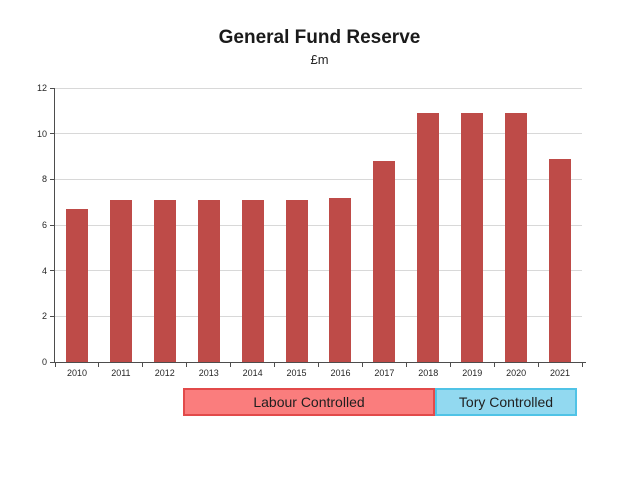  Describe the element at coordinates (472, 373) in the screenshot. I see `x-axis-label: 2019` at that location.